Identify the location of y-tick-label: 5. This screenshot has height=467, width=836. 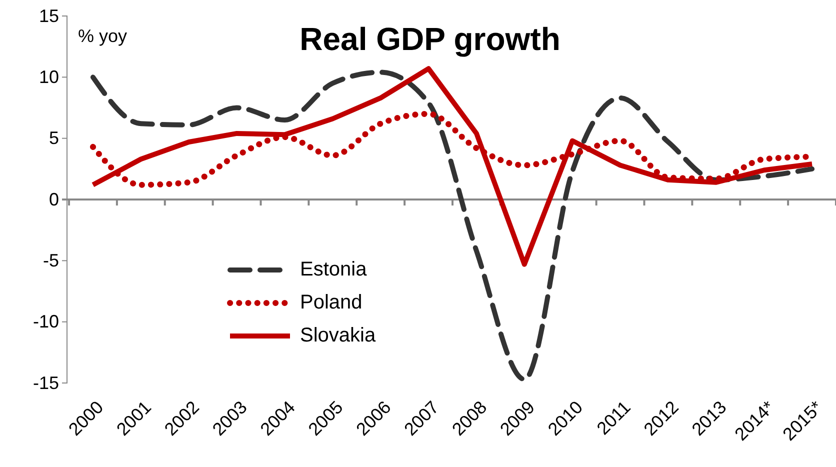
(53, 138).